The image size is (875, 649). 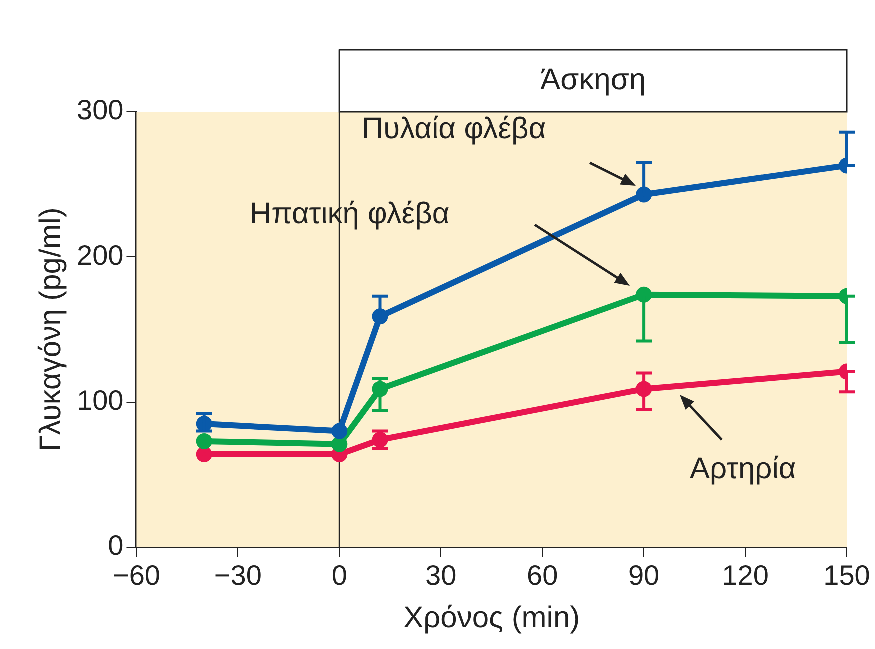 I want to click on annotation: Αρτηρία, so click(x=743, y=469).